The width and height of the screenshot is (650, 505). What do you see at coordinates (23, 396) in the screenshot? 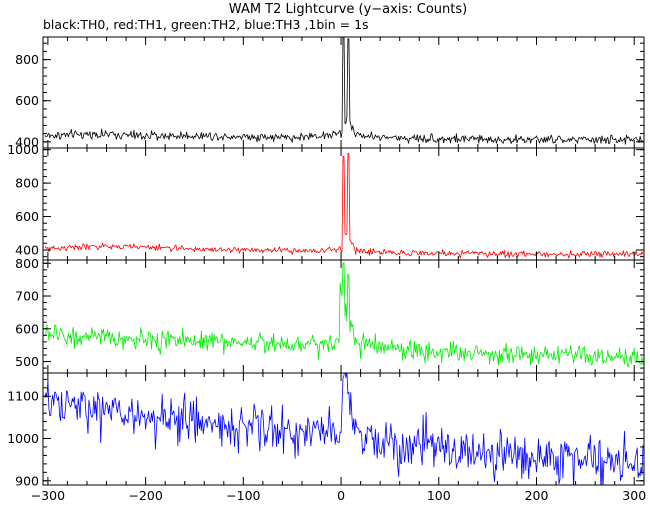
I see `y-tick-label: 1100` at bounding box center [23, 396].